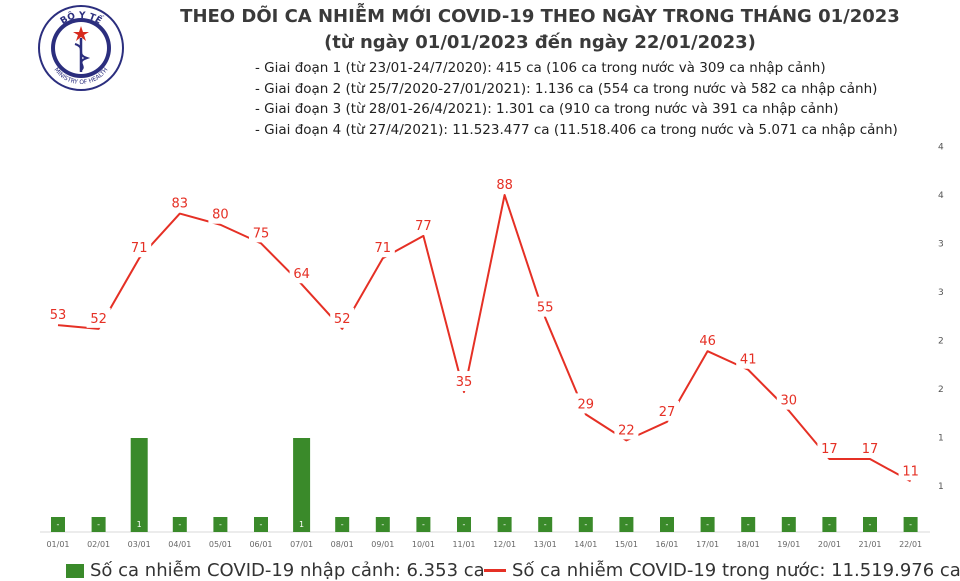 The height and width of the screenshot is (581, 960). What do you see at coordinates (464, 524) in the screenshot?
I see `bar-label-11/01: -` at bounding box center [464, 524].